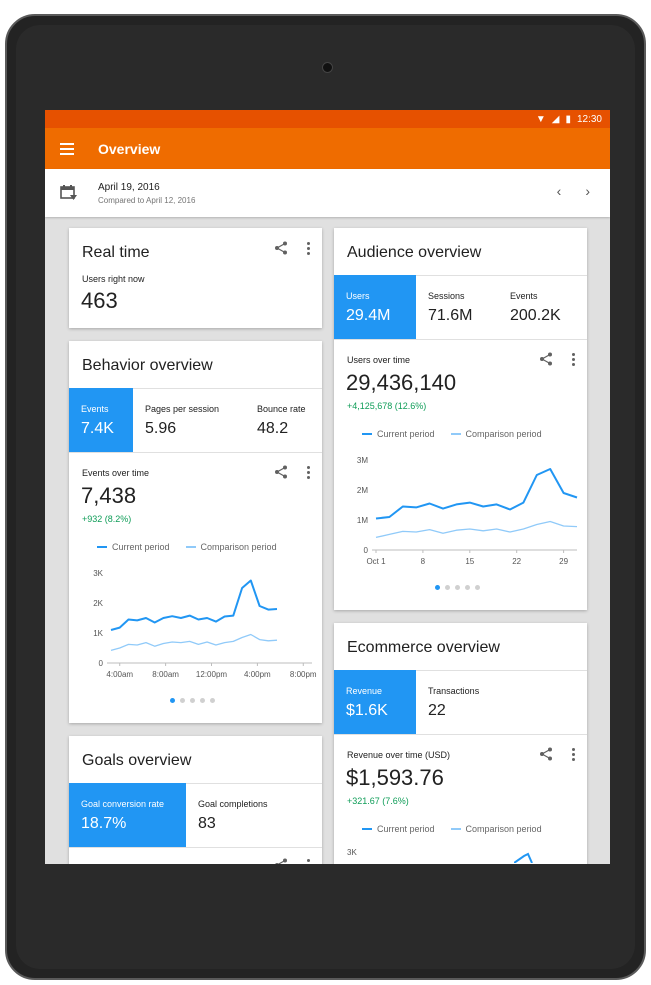 The width and height of the screenshot is (651, 985). I want to click on revenue-total: $1,593.76, so click(395, 777).